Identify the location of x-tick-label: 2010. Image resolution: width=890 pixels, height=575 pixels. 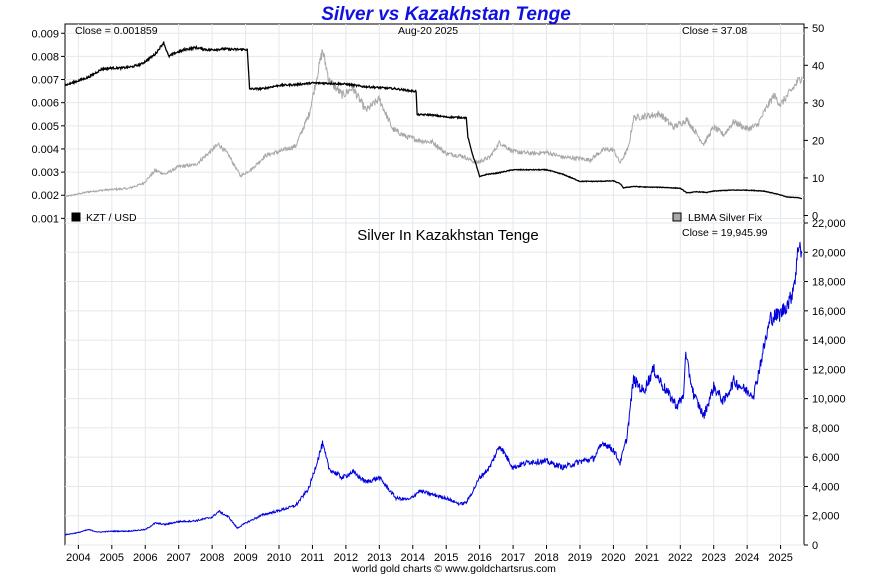
(279, 558).